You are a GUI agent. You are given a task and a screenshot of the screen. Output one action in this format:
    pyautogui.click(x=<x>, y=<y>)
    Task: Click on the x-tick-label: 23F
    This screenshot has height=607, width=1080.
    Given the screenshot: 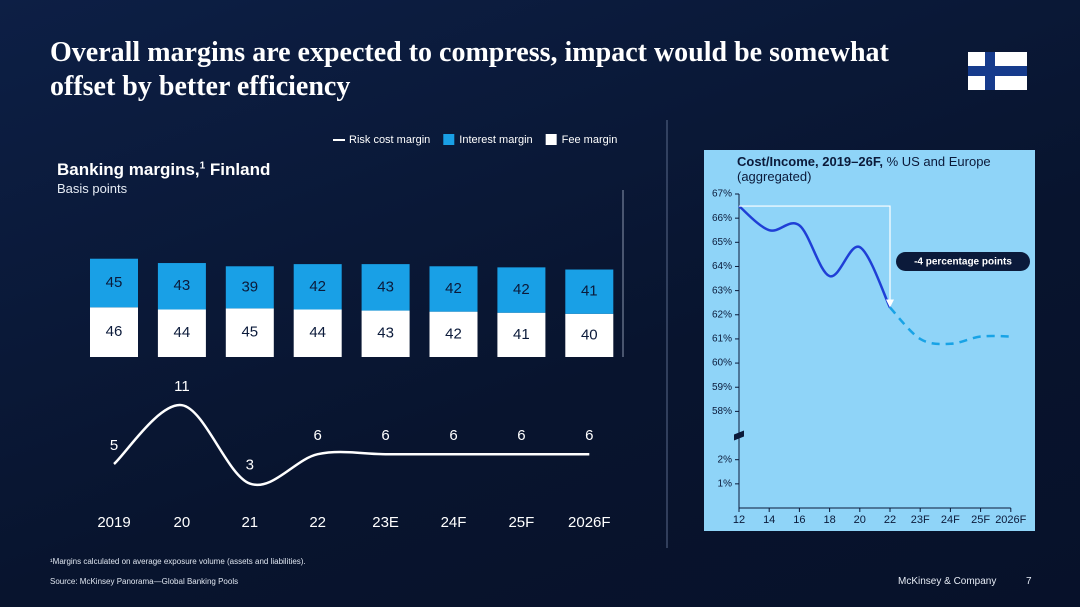 What is the action you would take?
    pyautogui.click(x=920, y=520)
    